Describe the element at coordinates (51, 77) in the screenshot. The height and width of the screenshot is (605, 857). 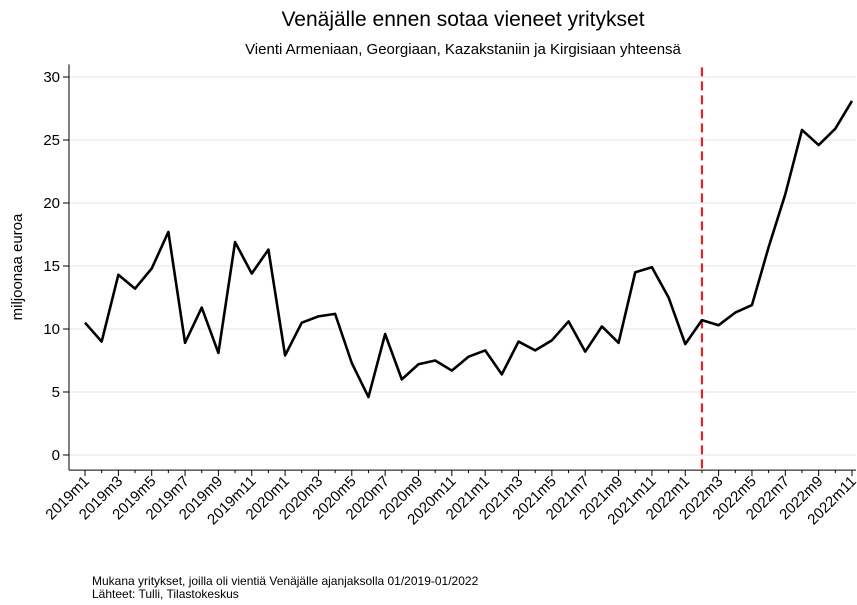
I see `y-tick-label: 30` at that location.